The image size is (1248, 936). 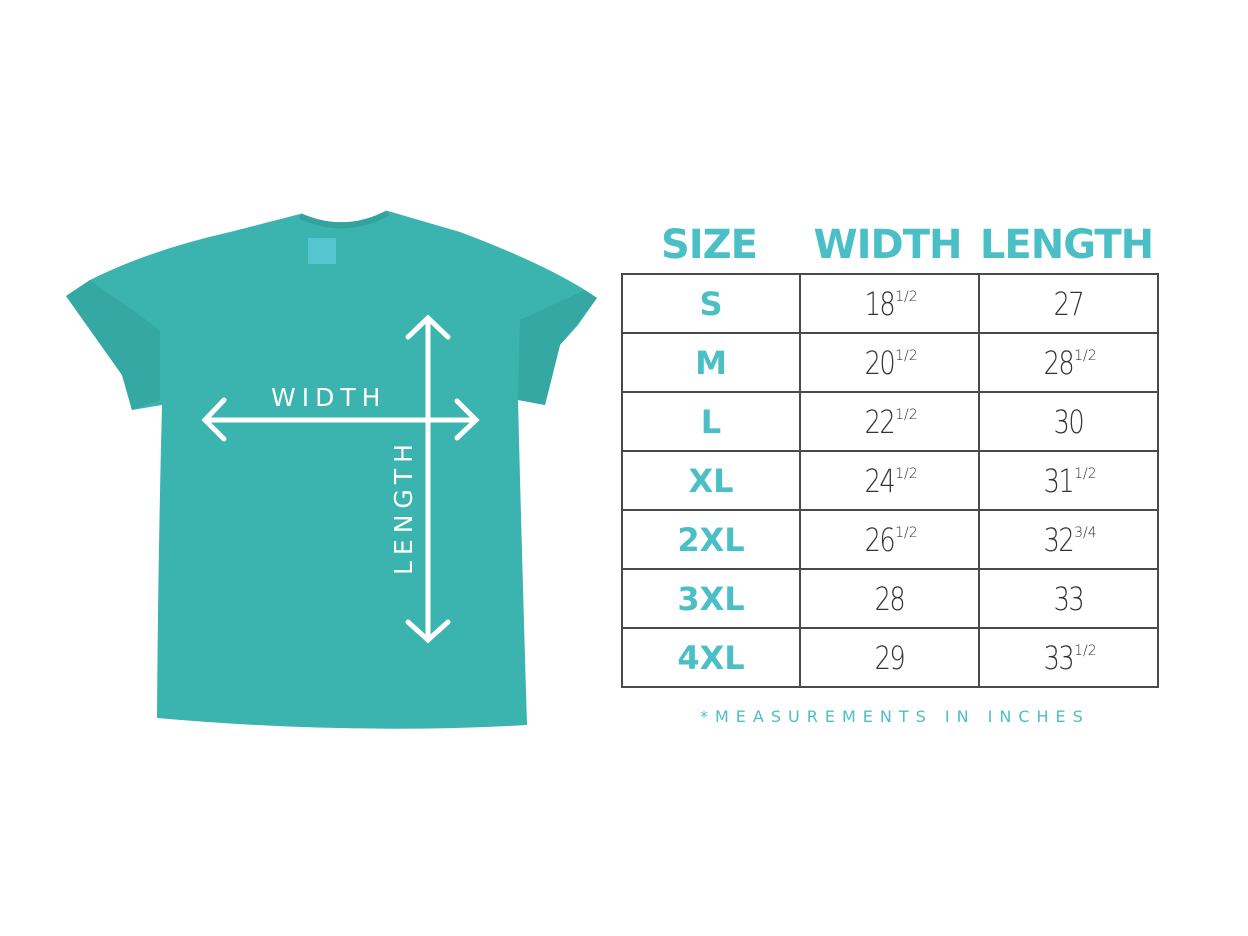 What do you see at coordinates (711, 539) in the screenshot?
I see `size-cell: 2XL` at bounding box center [711, 539].